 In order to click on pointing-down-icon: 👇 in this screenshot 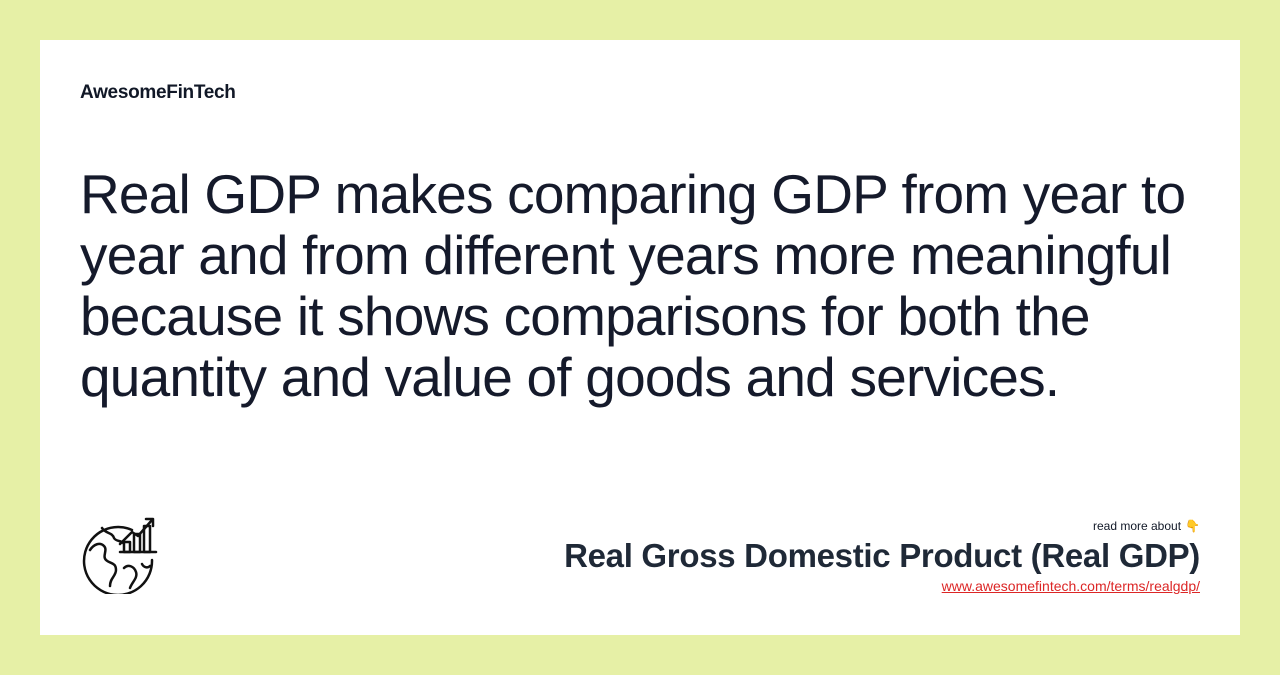, I will do `click(1192, 526)`.